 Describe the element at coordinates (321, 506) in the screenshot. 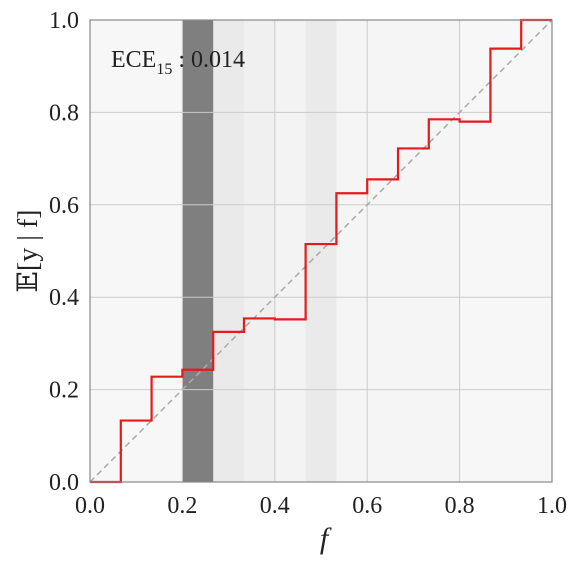

I see `x-tick-labels: 0.0 0.2 0.4 0.6 0.8 1.0` at that location.